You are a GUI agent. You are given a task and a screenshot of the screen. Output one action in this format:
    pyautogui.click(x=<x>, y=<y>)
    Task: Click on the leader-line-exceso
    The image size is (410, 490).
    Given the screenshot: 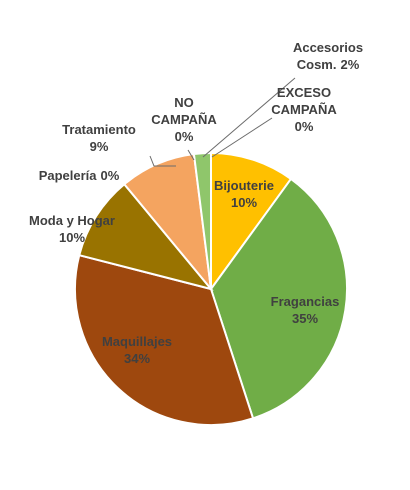 What is the action you would take?
    pyautogui.click(x=242, y=137)
    